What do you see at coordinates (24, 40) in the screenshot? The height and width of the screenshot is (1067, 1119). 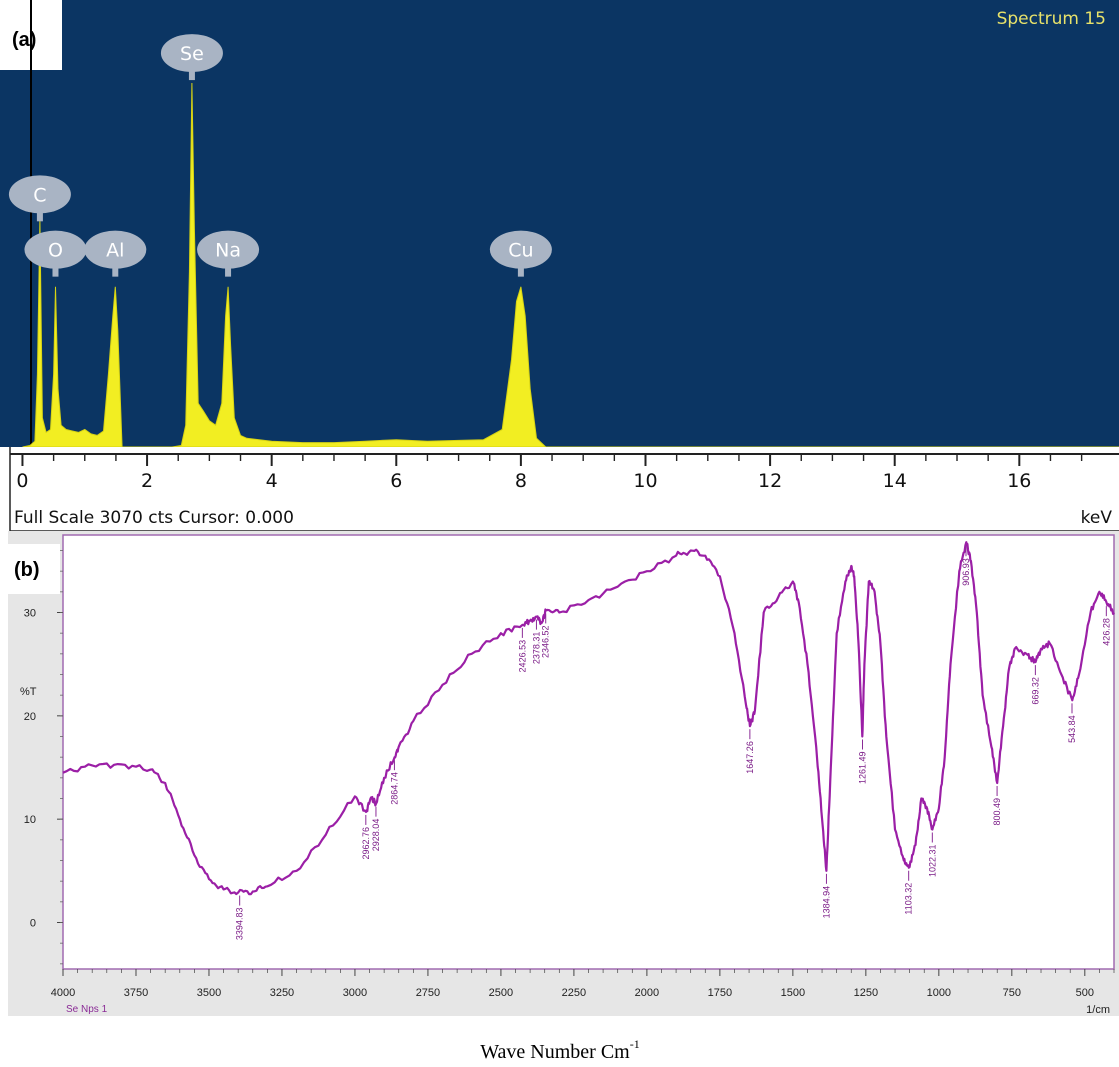 I see `panel-a-label: (a)` at bounding box center [24, 40].